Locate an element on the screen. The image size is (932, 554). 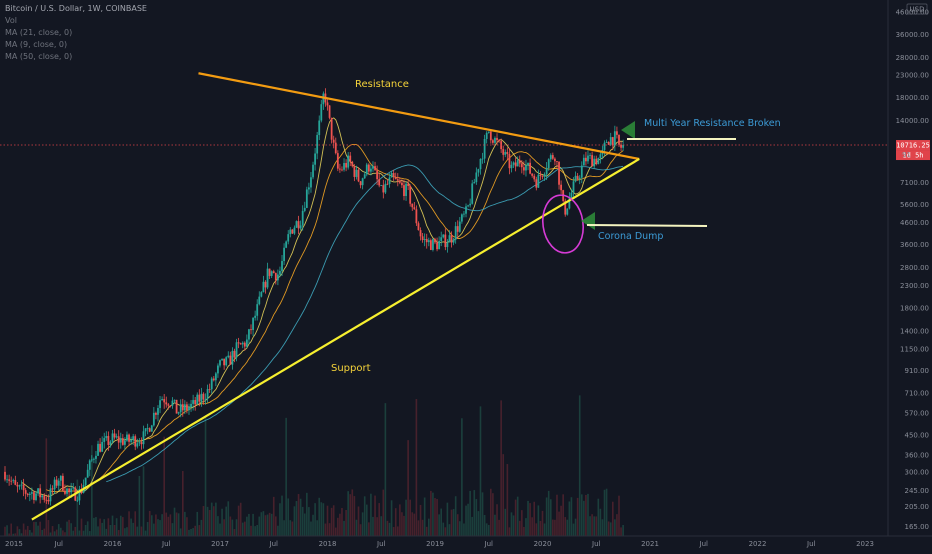
time-axis-bg is located at coordinates (466, 543).